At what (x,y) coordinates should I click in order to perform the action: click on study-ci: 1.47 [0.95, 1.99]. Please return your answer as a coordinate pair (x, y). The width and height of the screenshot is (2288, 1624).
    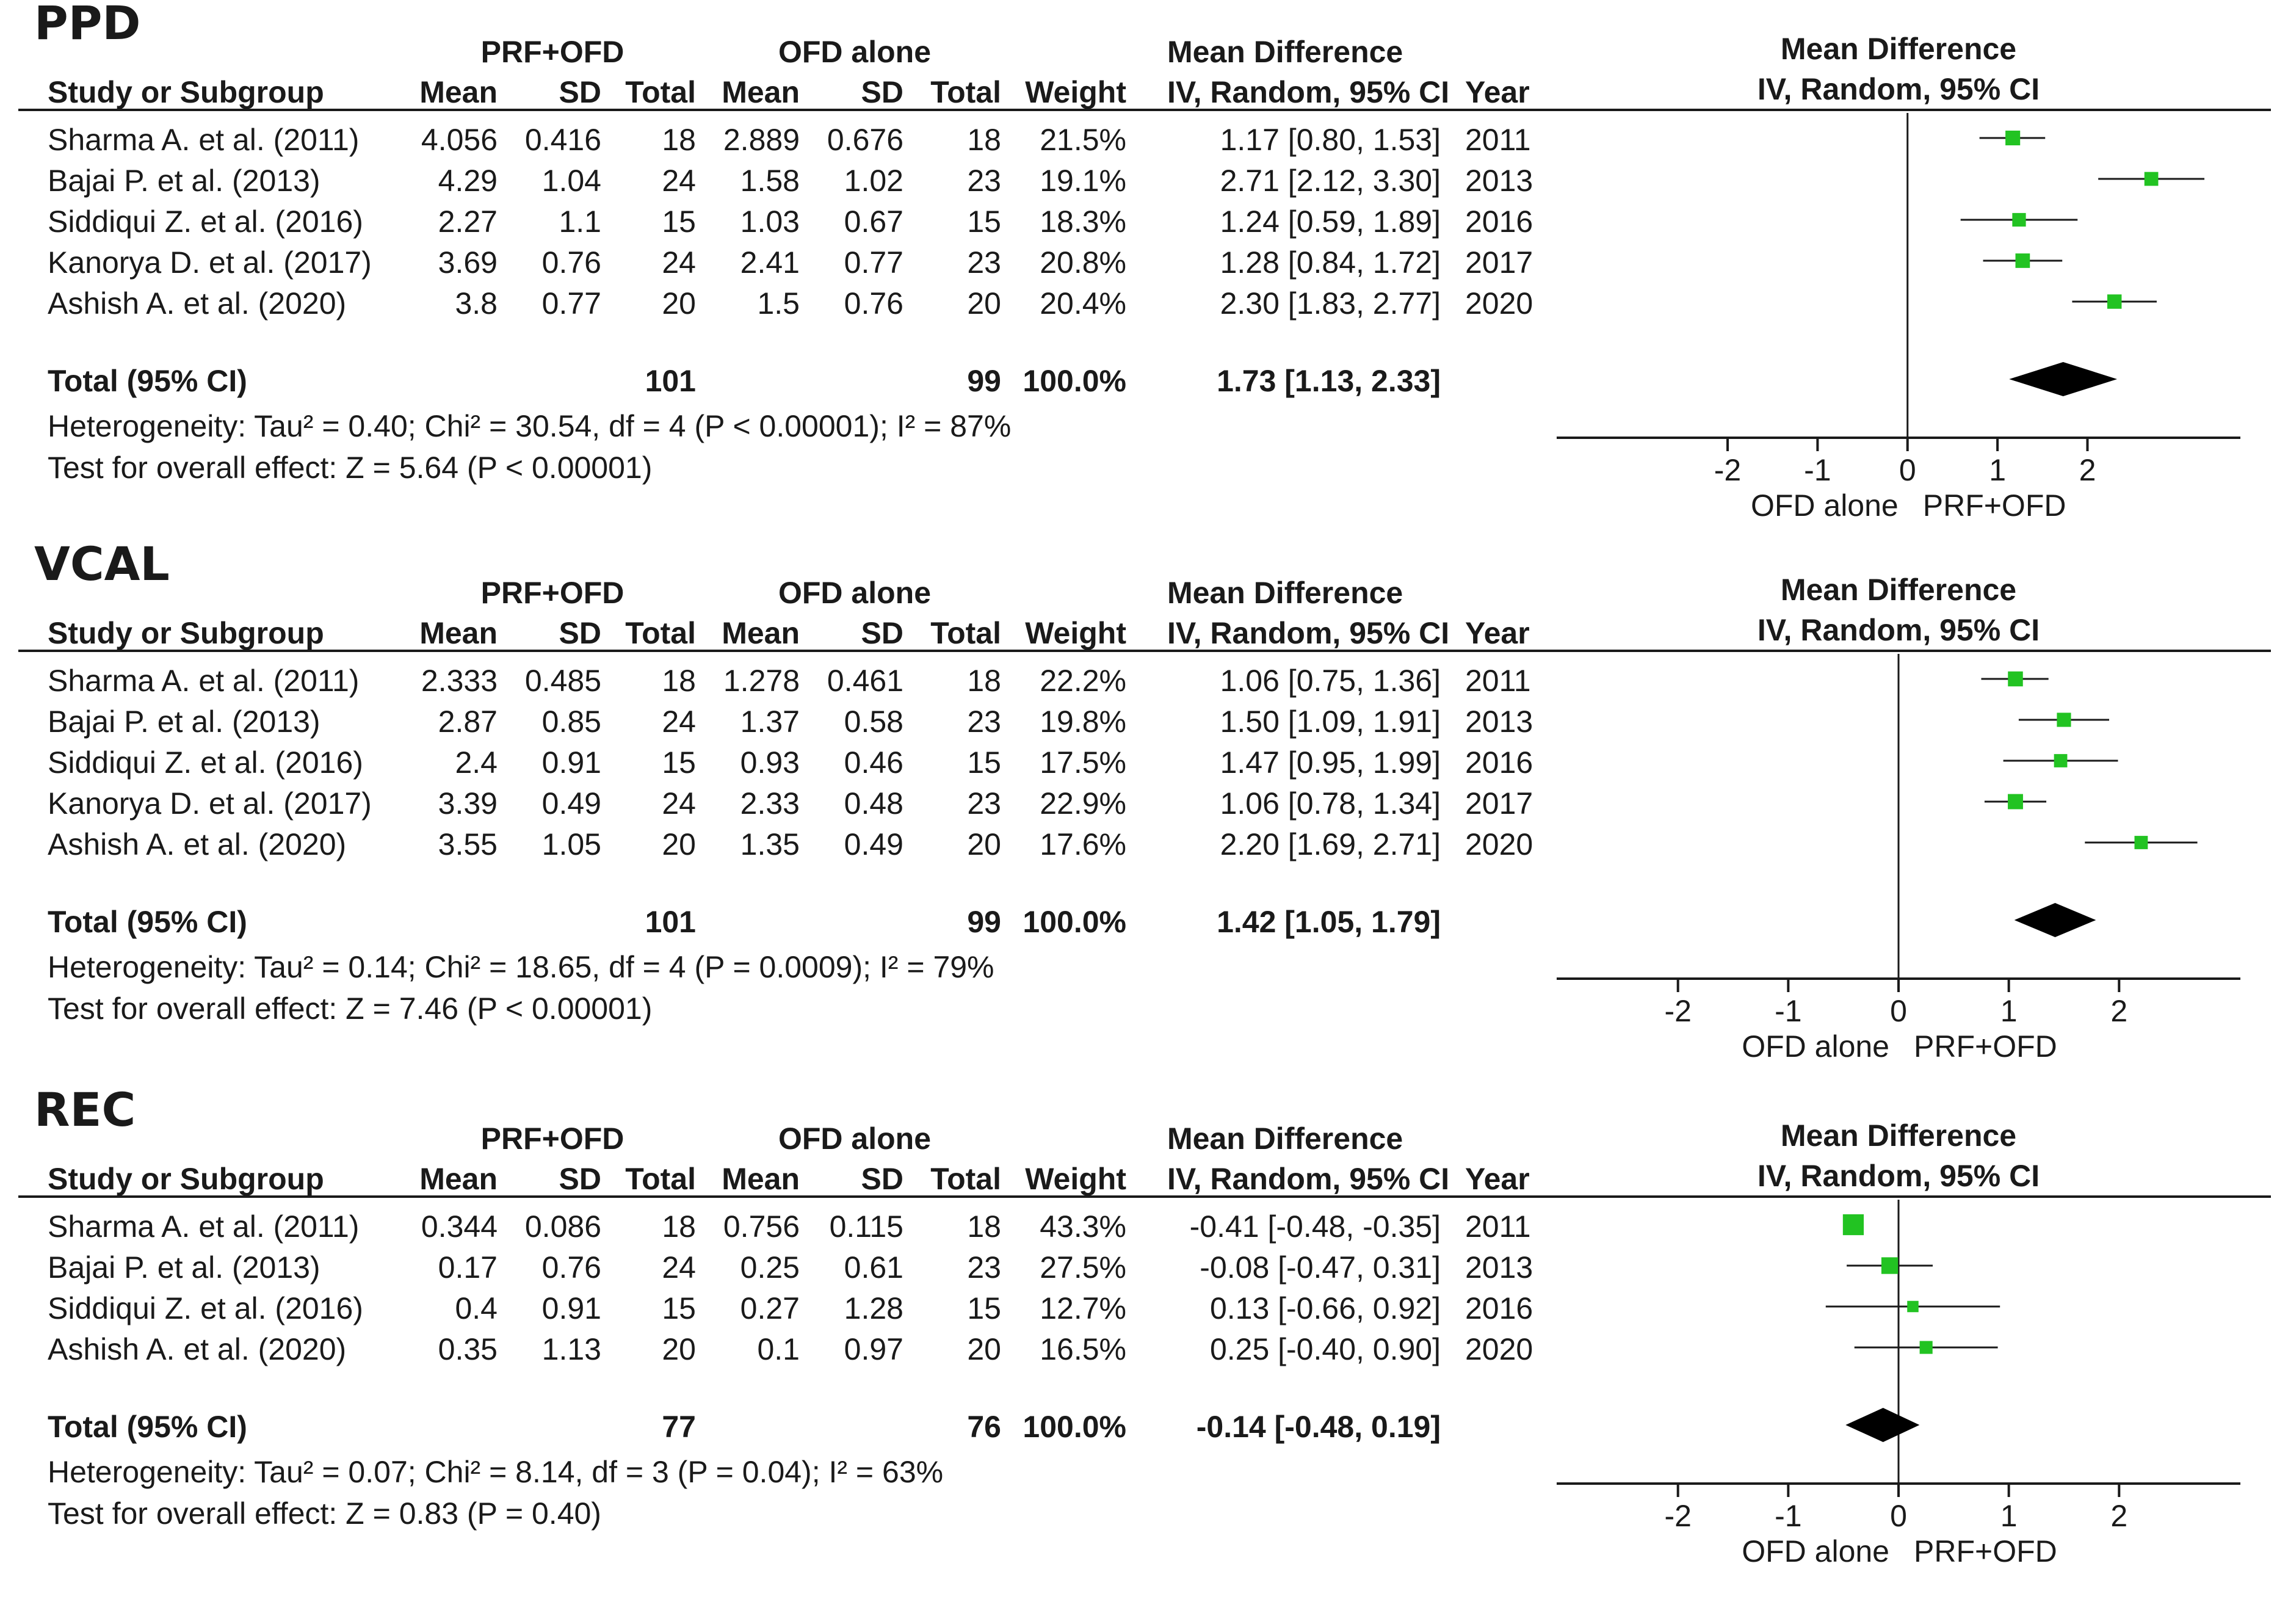
    Looking at the image, I should click on (1330, 762).